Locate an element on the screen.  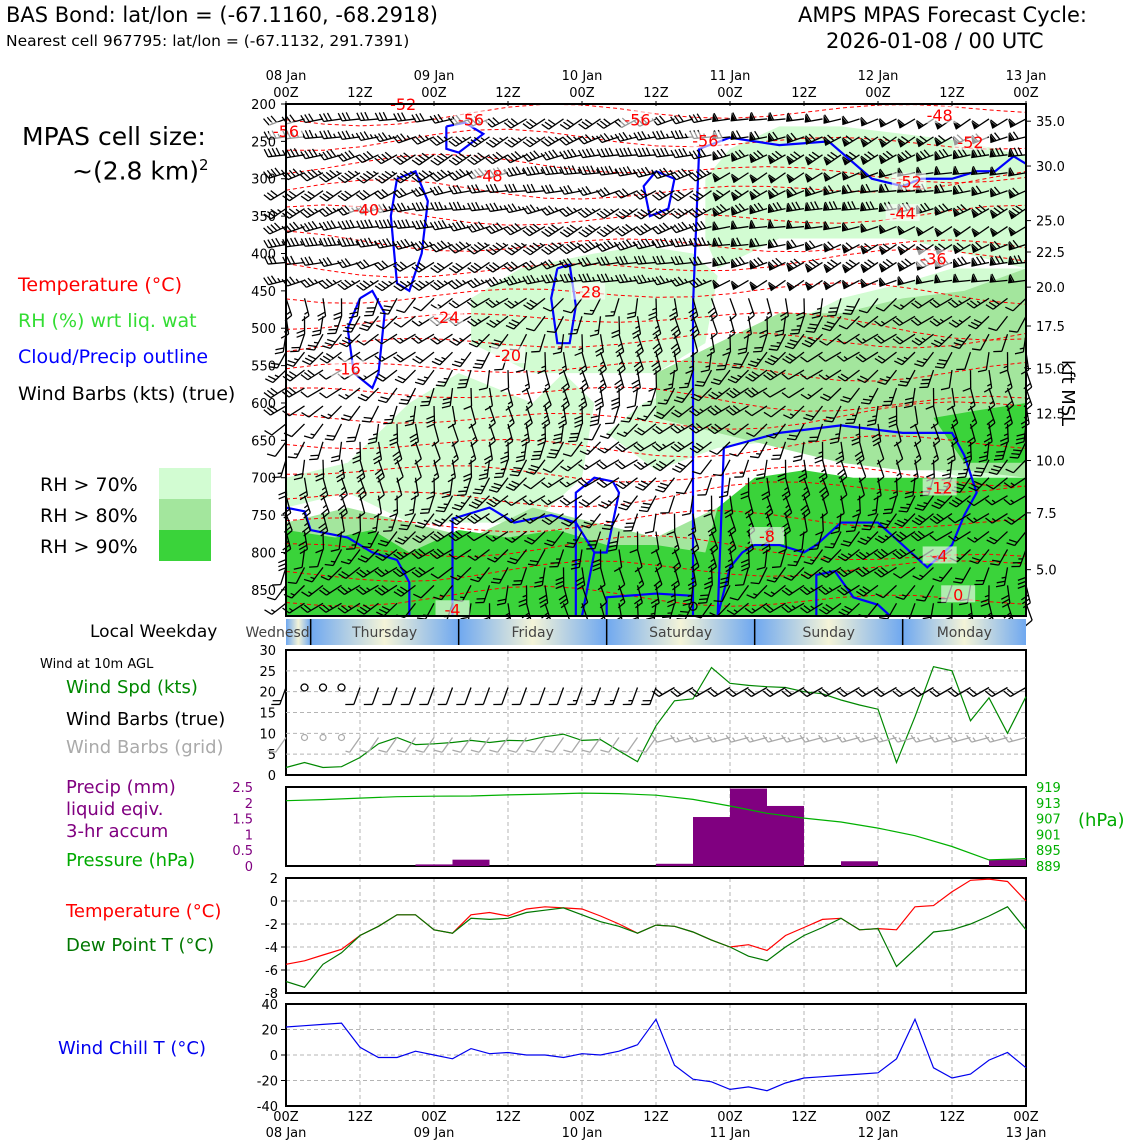
isotherm-line is located at coordinates (656, 241).